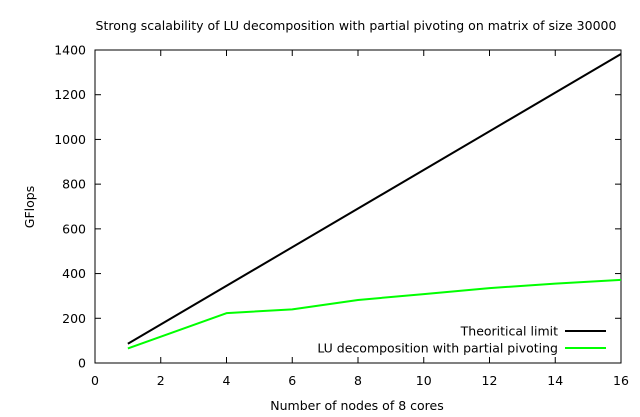  What do you see at coordinates (74, 273) in the screenshot?
I see `y-tick-label: 400` at bounding box center [74, 273].